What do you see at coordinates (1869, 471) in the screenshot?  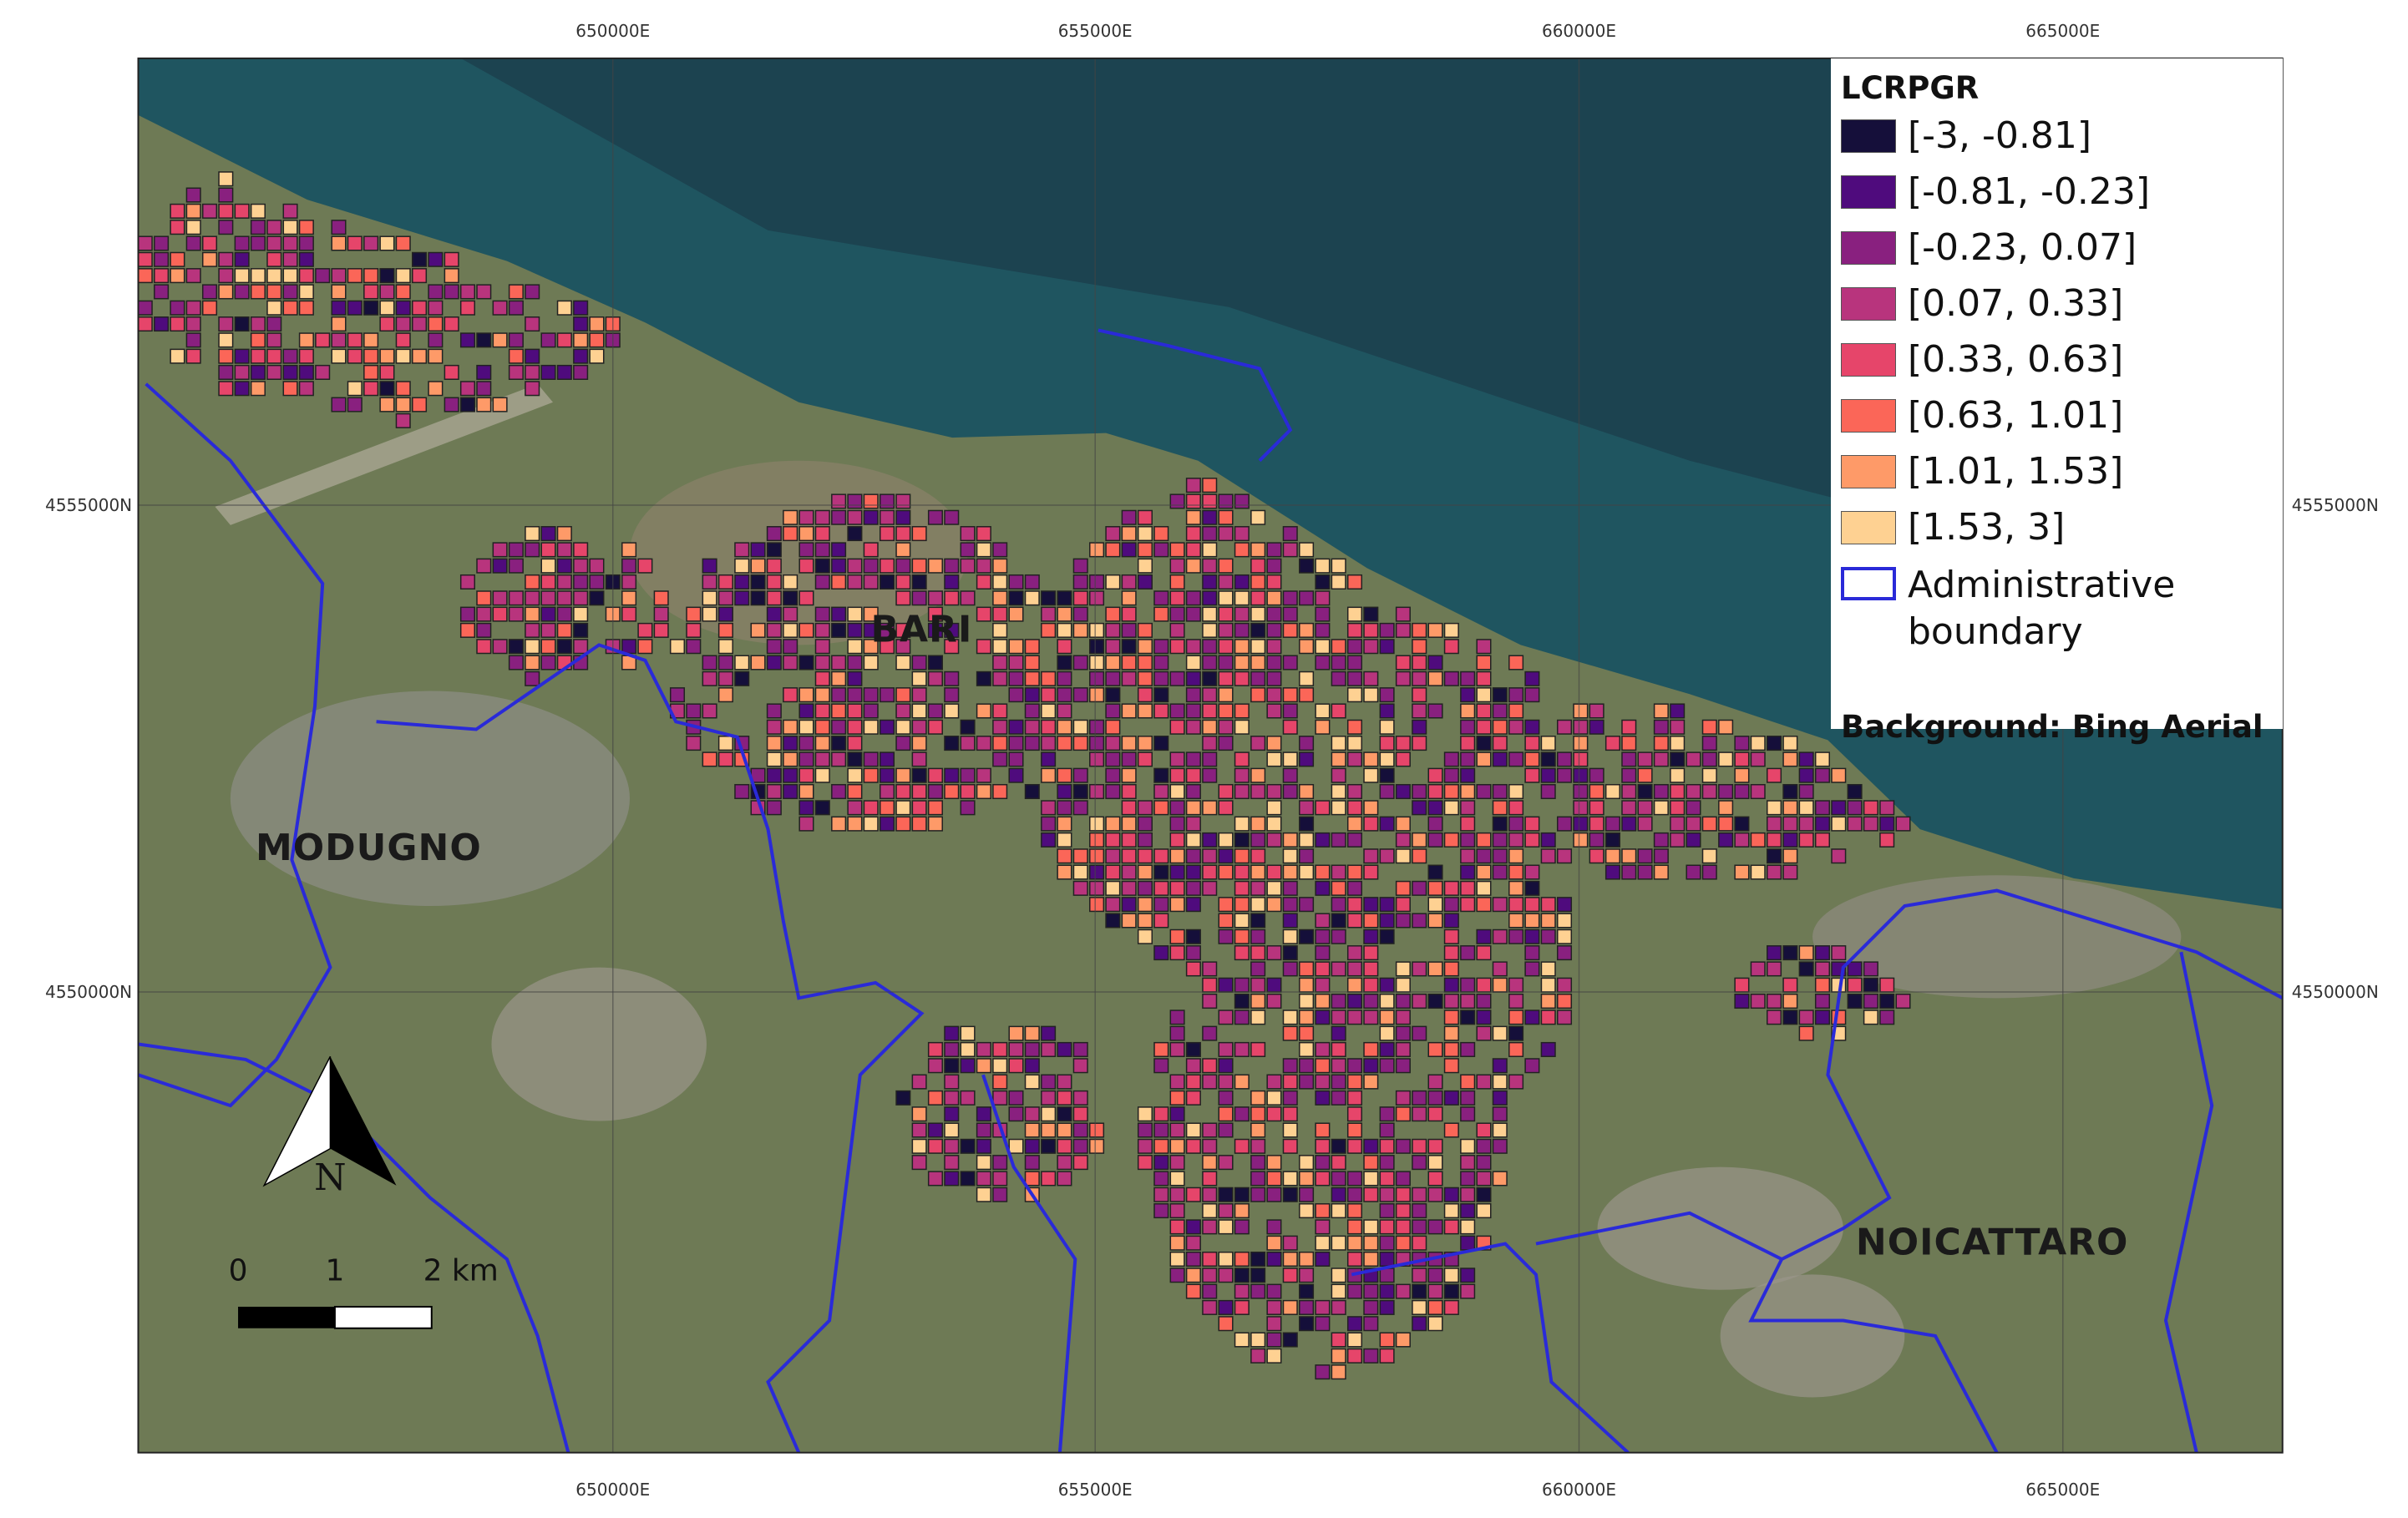 I see `legend-swatch` at bounding box center [1869, 471].